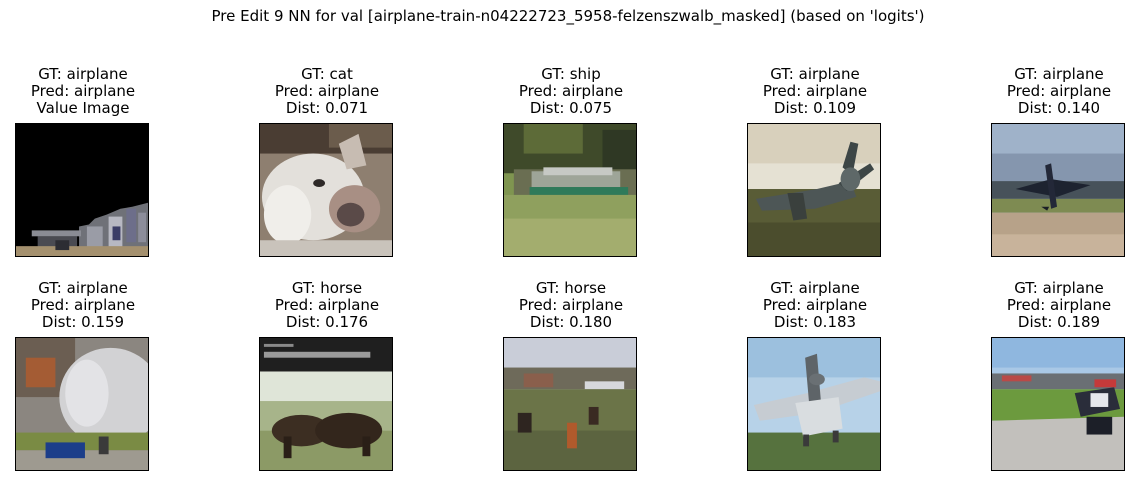 This screenshot has width=1136, height=486. I want to click on info-label: Dist: 0.183, so click(815, 322).